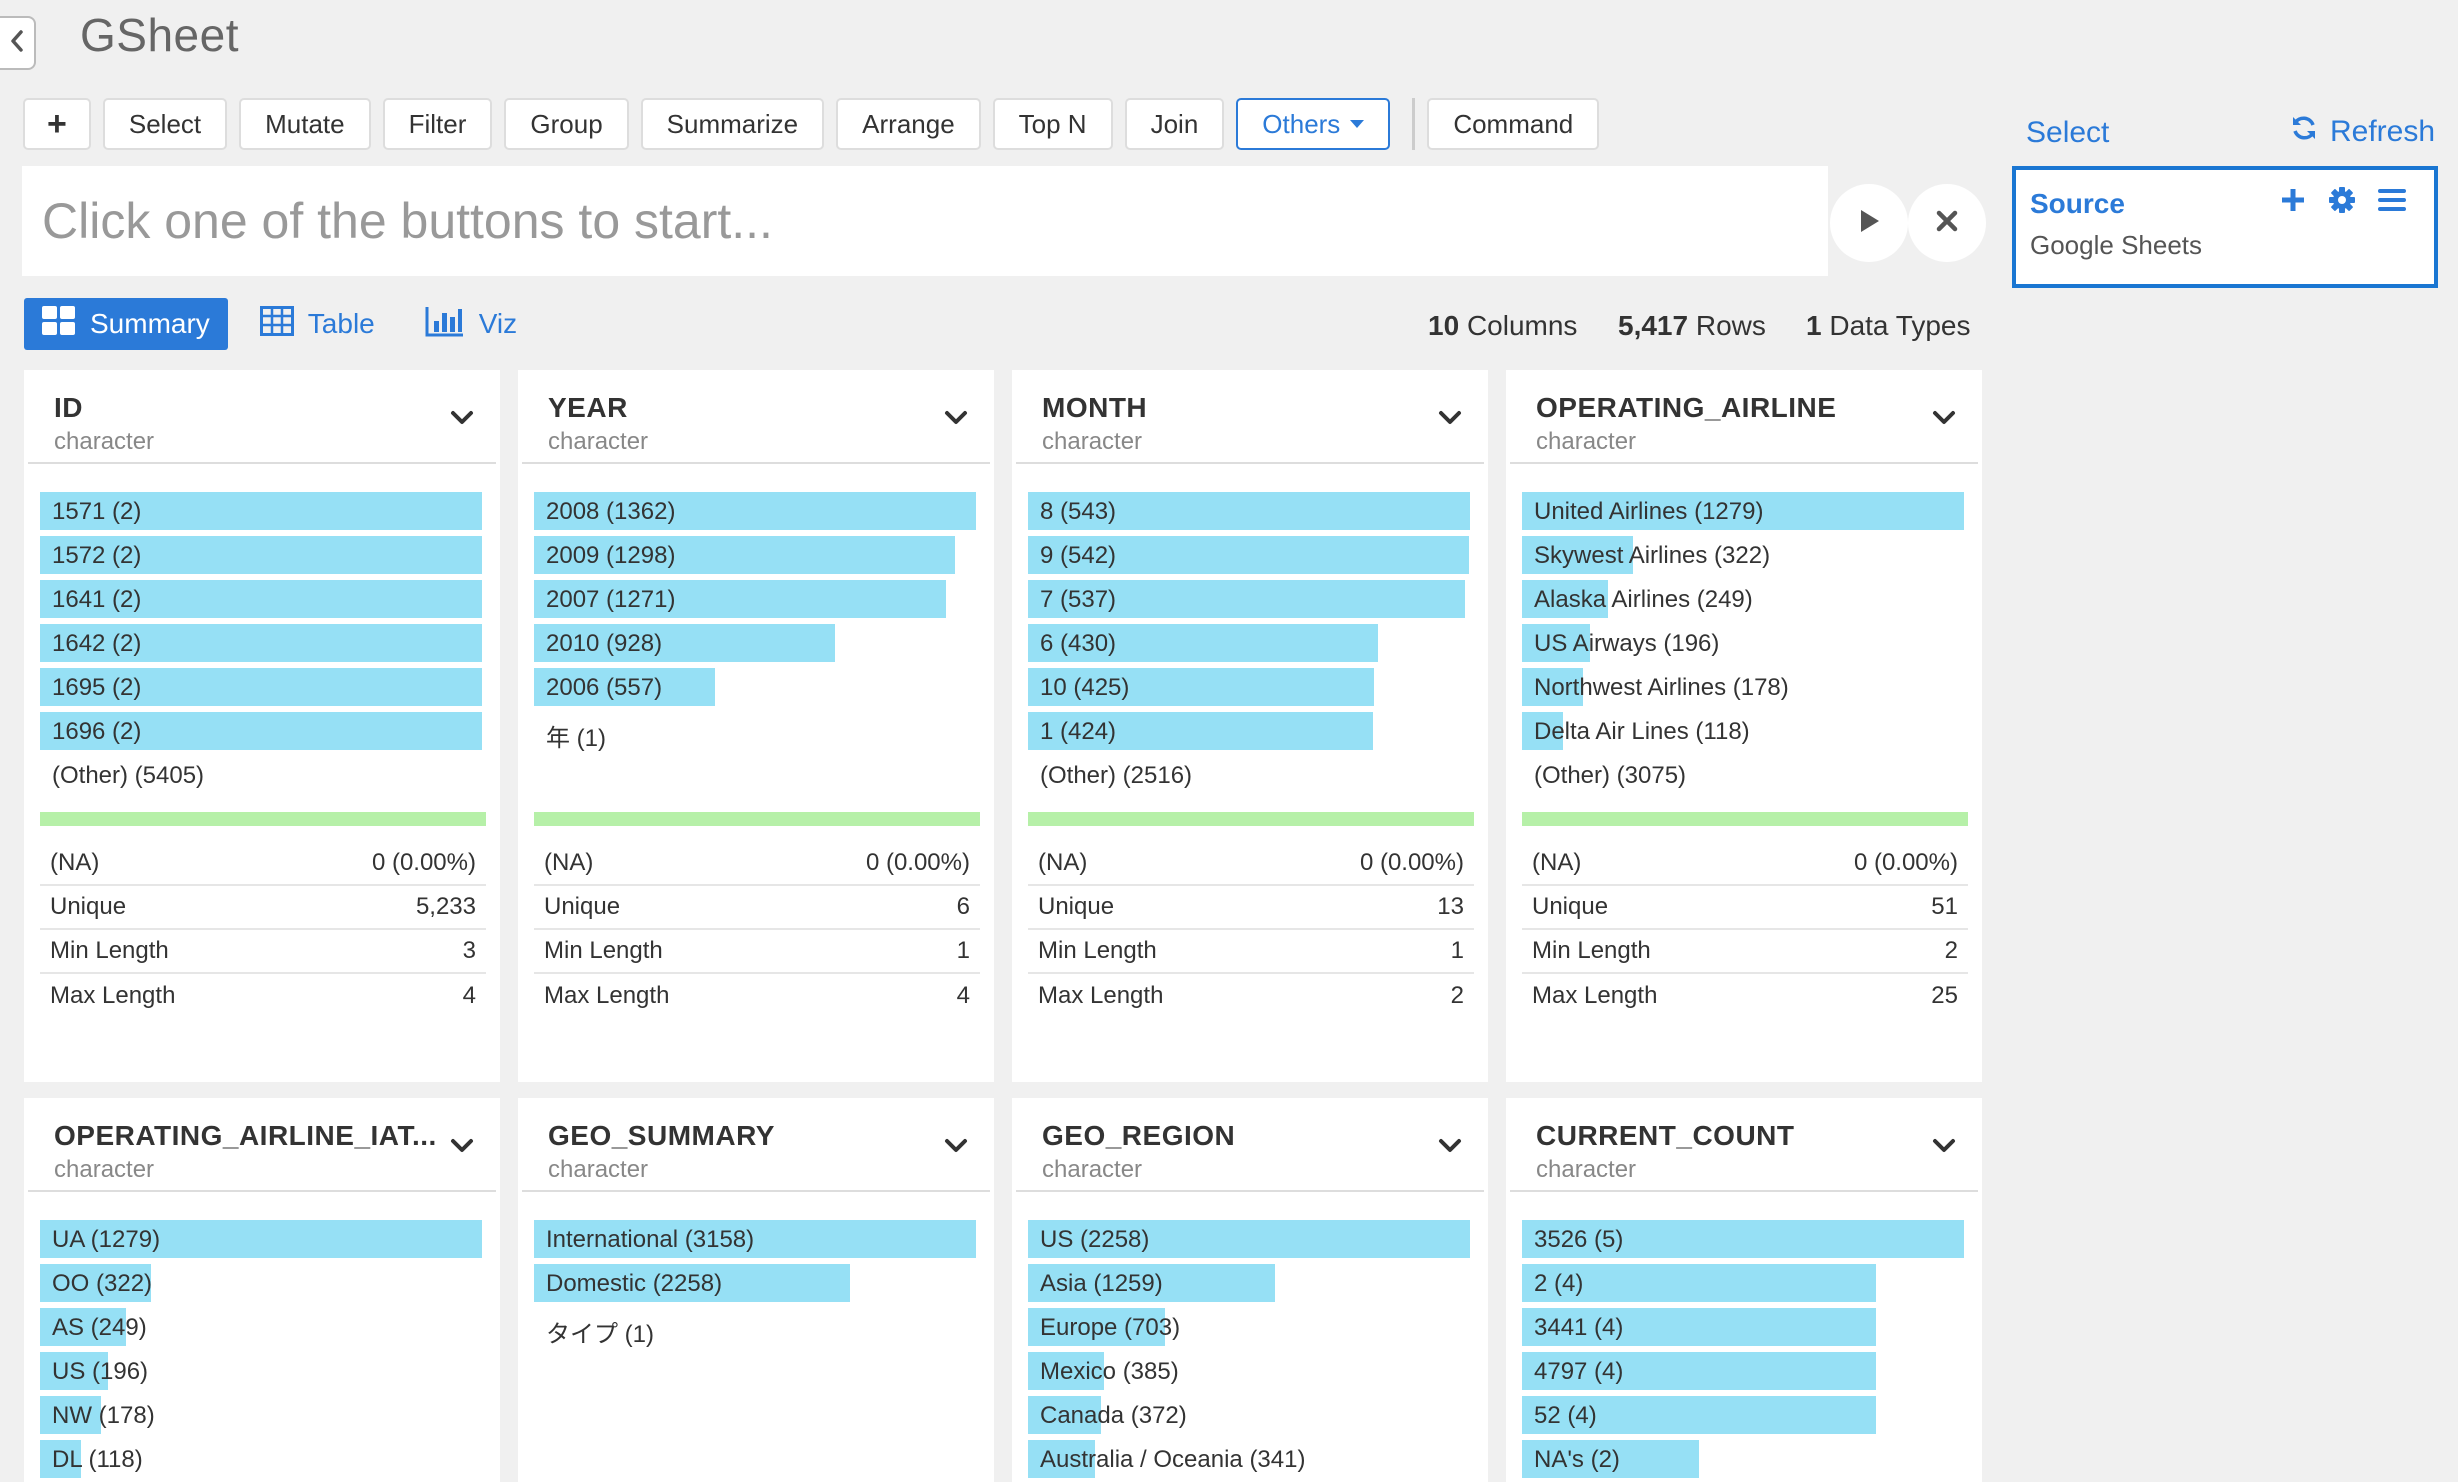 This screenshot has width=2458, height=1482. Describe the element at coordinates (263, 646) in the screenshot. I see `value-bar-row: 1642 (2)` at that location.